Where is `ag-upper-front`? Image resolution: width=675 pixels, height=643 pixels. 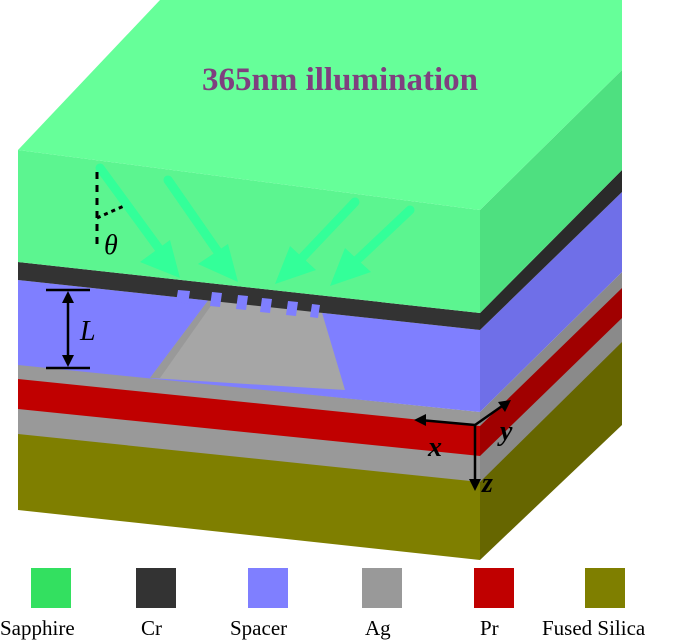
ag-upper-front is located at coordinates (249, 395).